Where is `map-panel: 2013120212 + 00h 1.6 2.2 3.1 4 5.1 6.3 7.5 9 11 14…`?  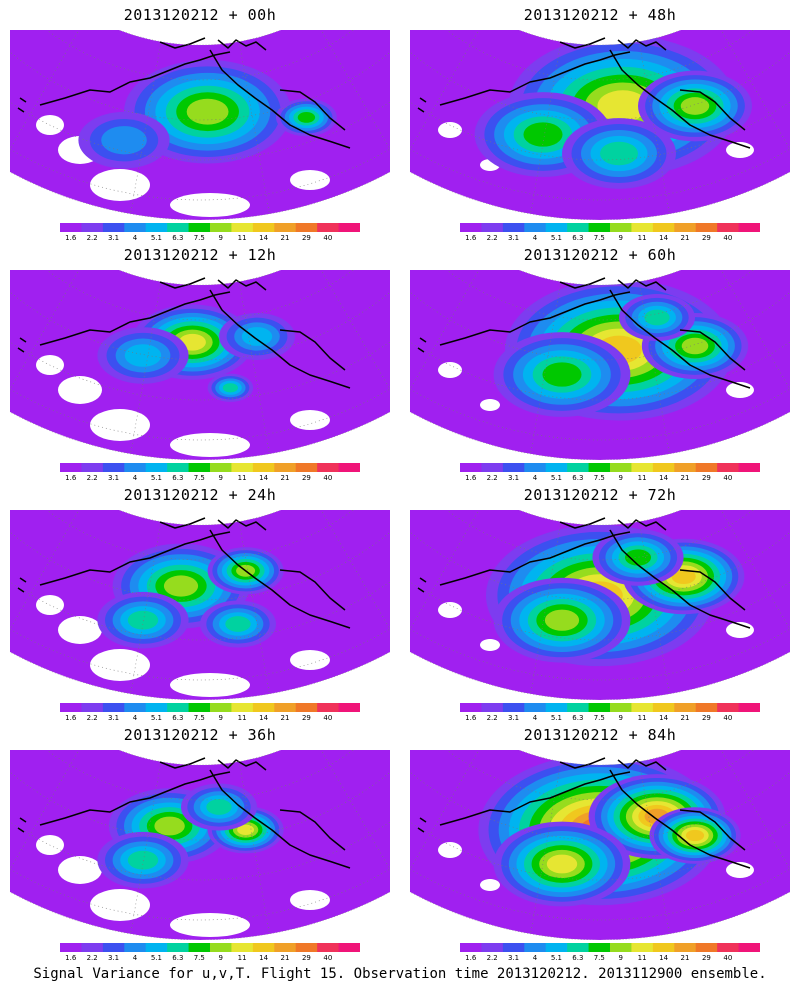
map-panel: 2013120212 + 00h 1.6 2.2 3.1 4 5.1 6.3 7.5 9 11 14… is located at coordinates (200, 120).